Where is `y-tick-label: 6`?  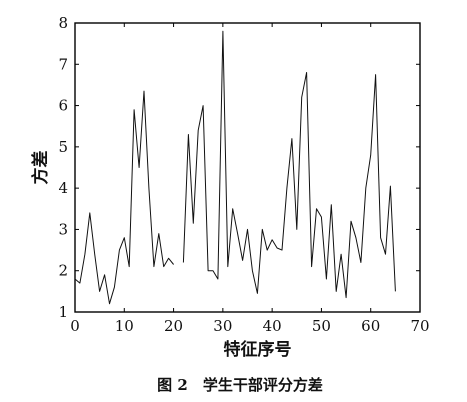
y-tick-label: 6 is located at coordinates (63, 106).